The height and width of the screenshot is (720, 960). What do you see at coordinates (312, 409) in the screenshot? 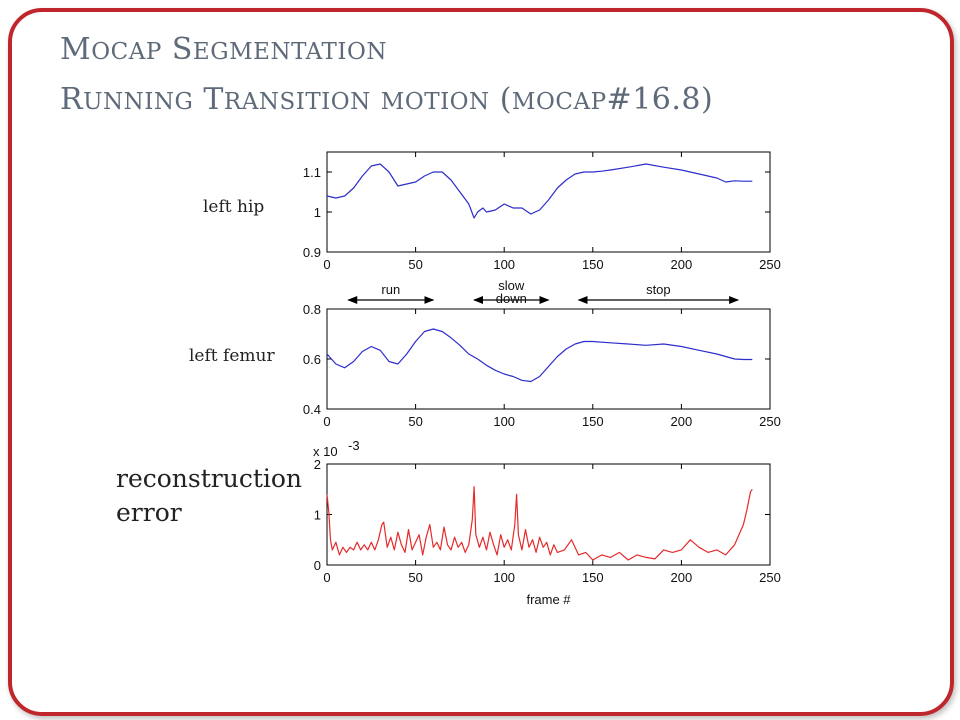
I see `y-tick-label: 0.4` at bounding box center [312, 409].